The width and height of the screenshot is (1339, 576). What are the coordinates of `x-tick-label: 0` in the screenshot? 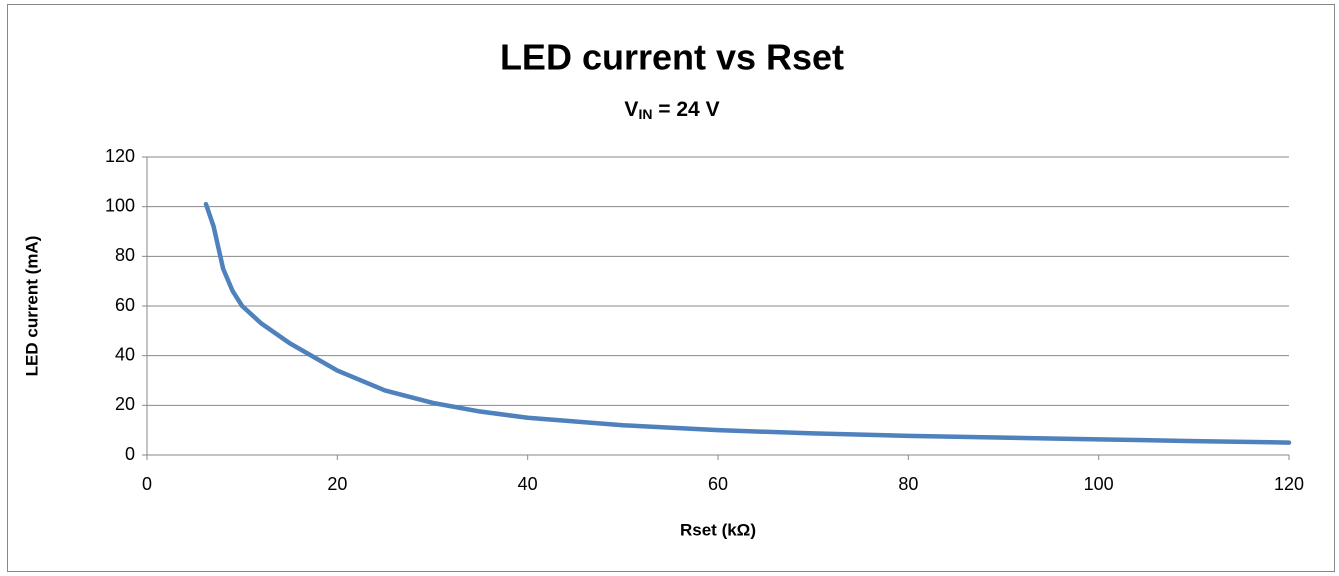 It's located at (147, 484).